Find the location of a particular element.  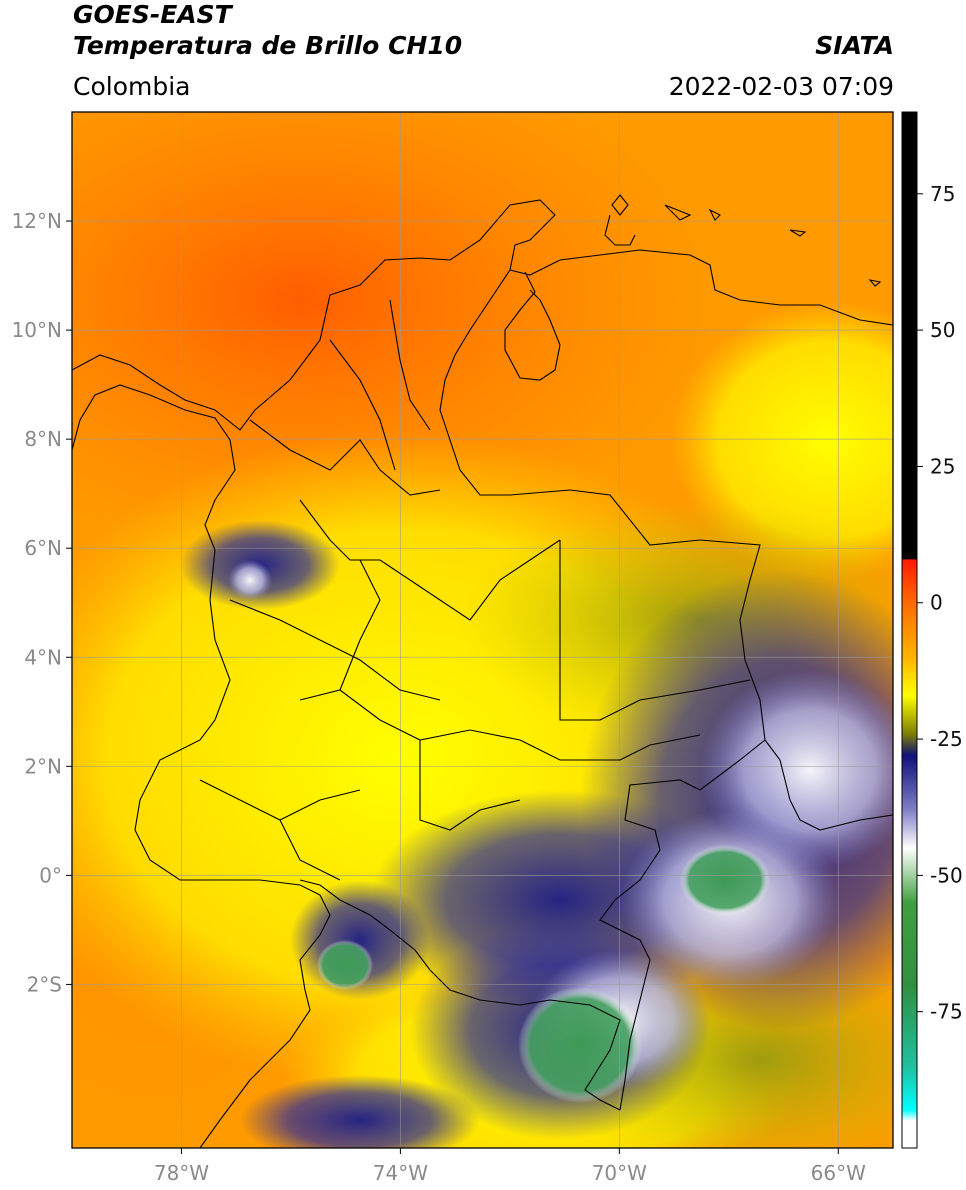

coastline-pacific is located at coordinates (232, 848).